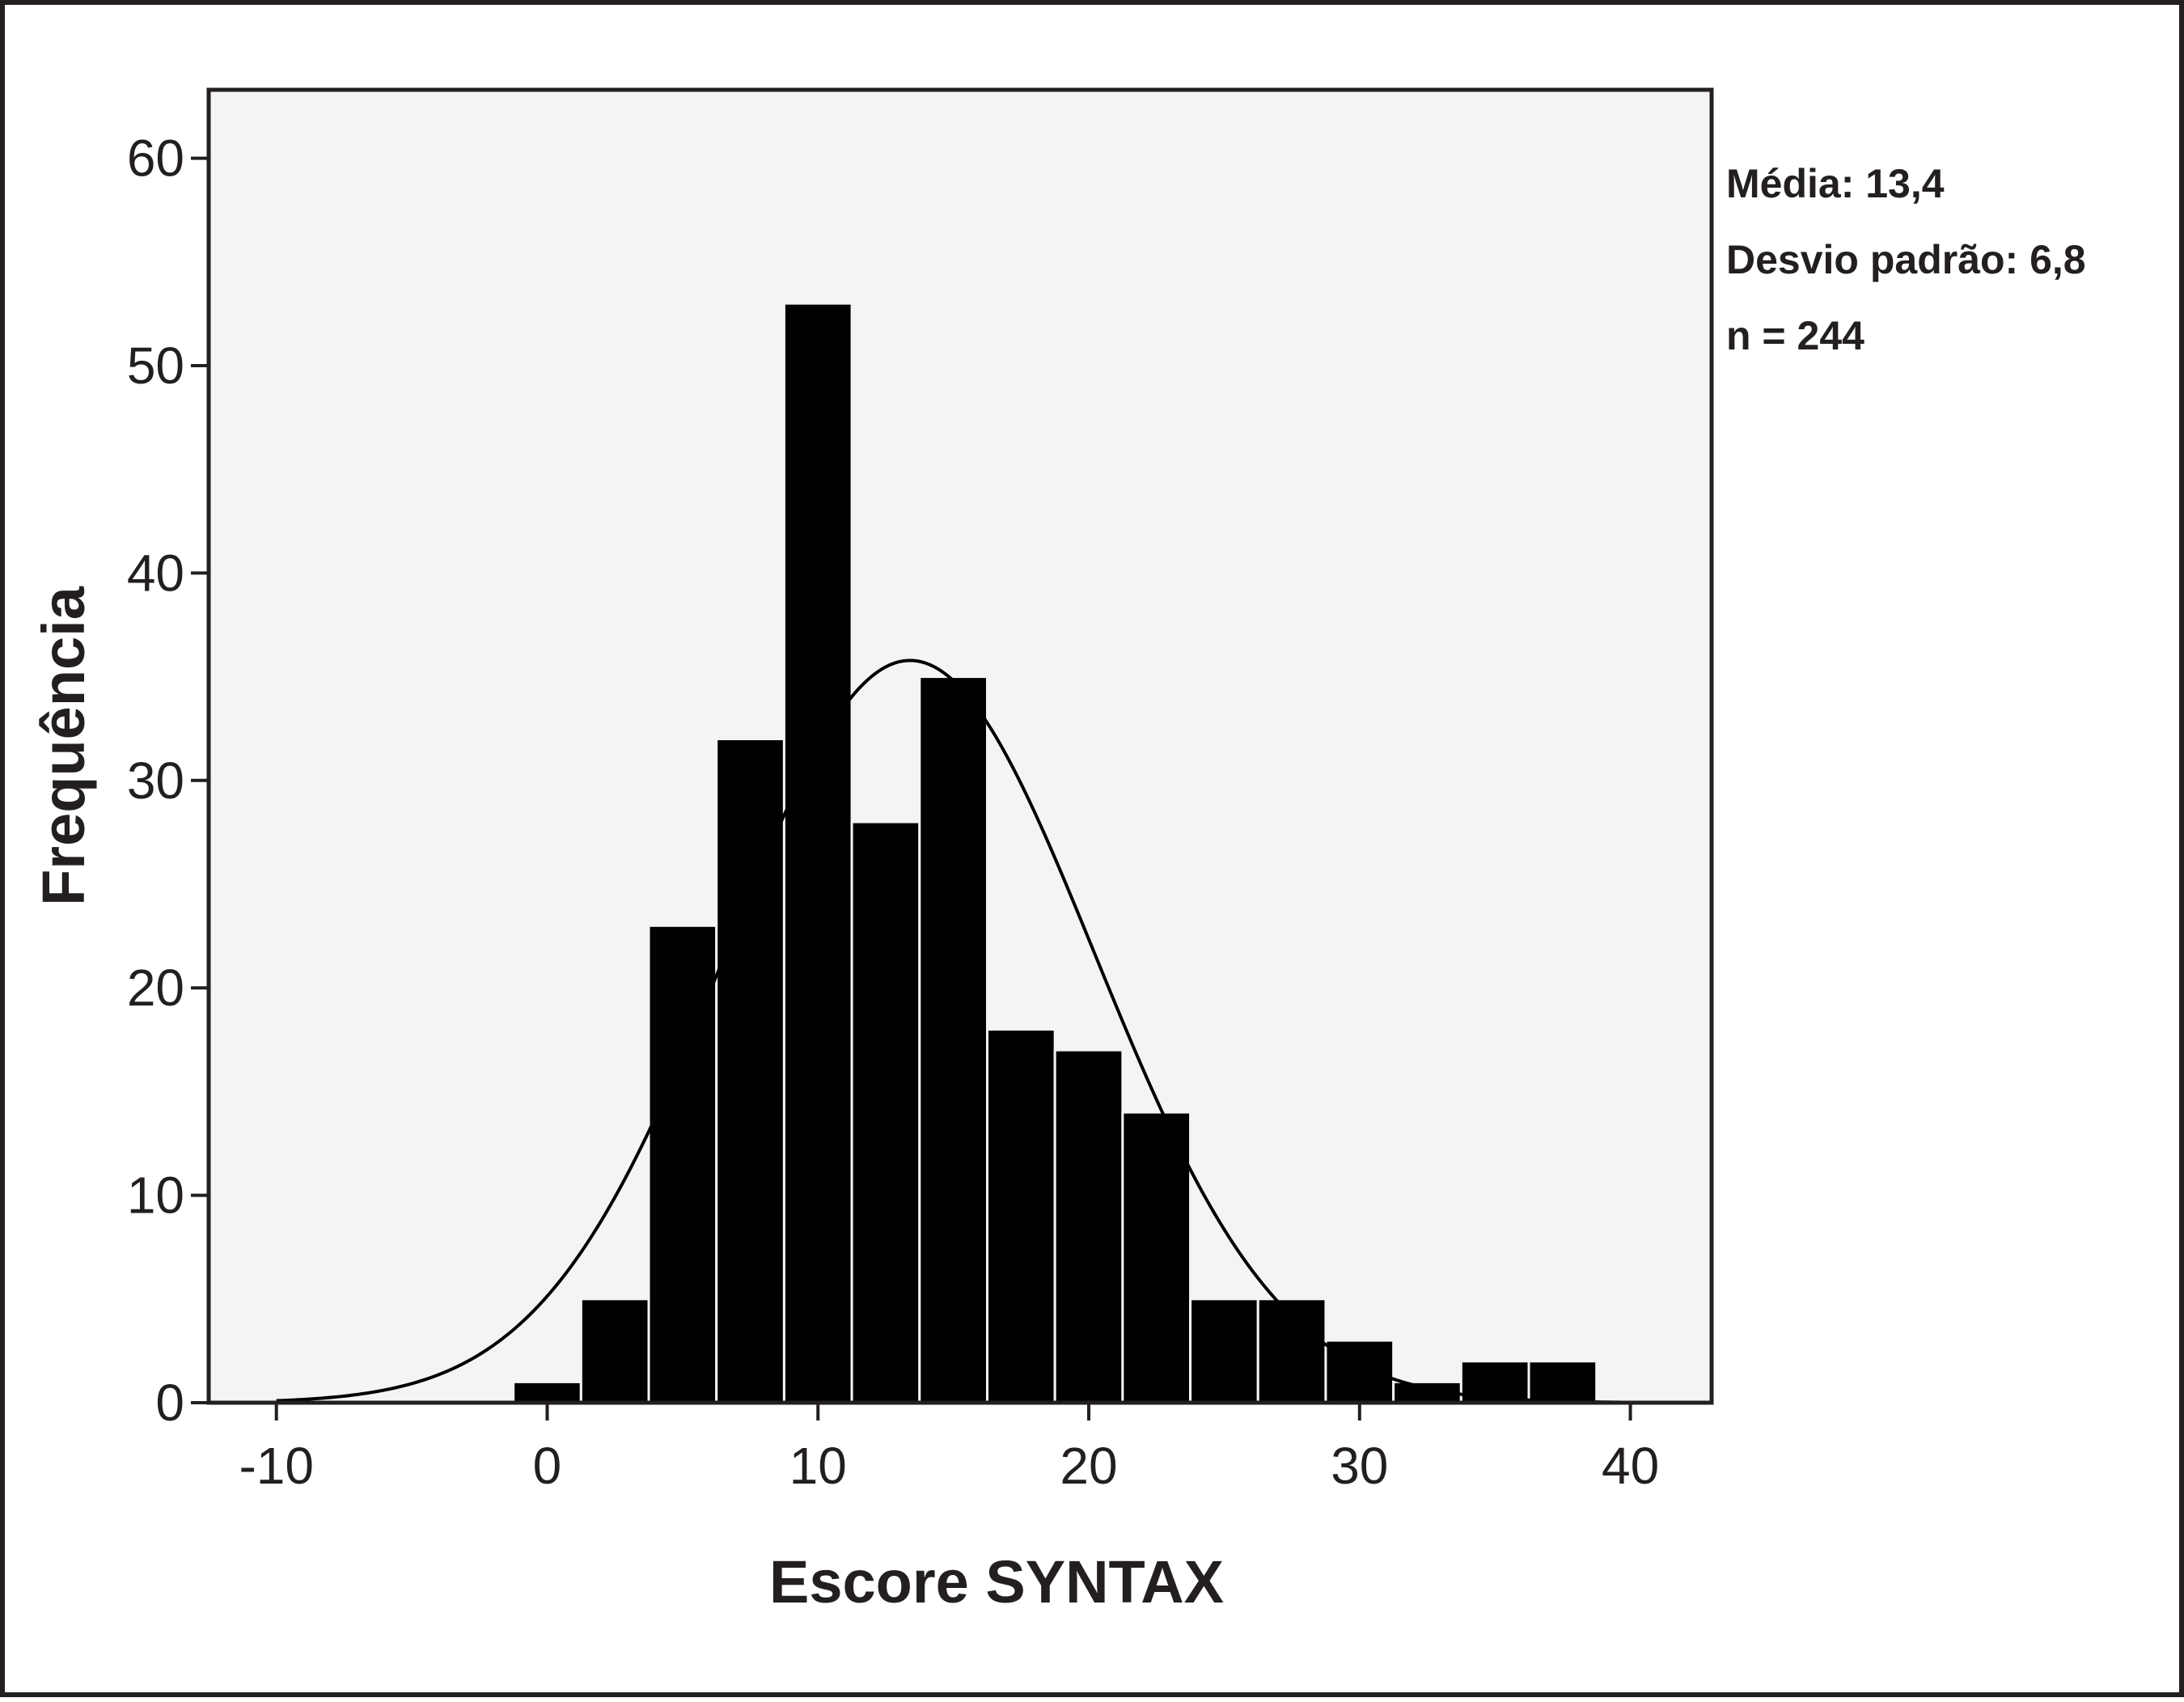  What do you see at coordinates (949, 1449) in the screenshot?
I see `x-axis: -10 0 10 20 30 40` at bounding box center [949, 1449].